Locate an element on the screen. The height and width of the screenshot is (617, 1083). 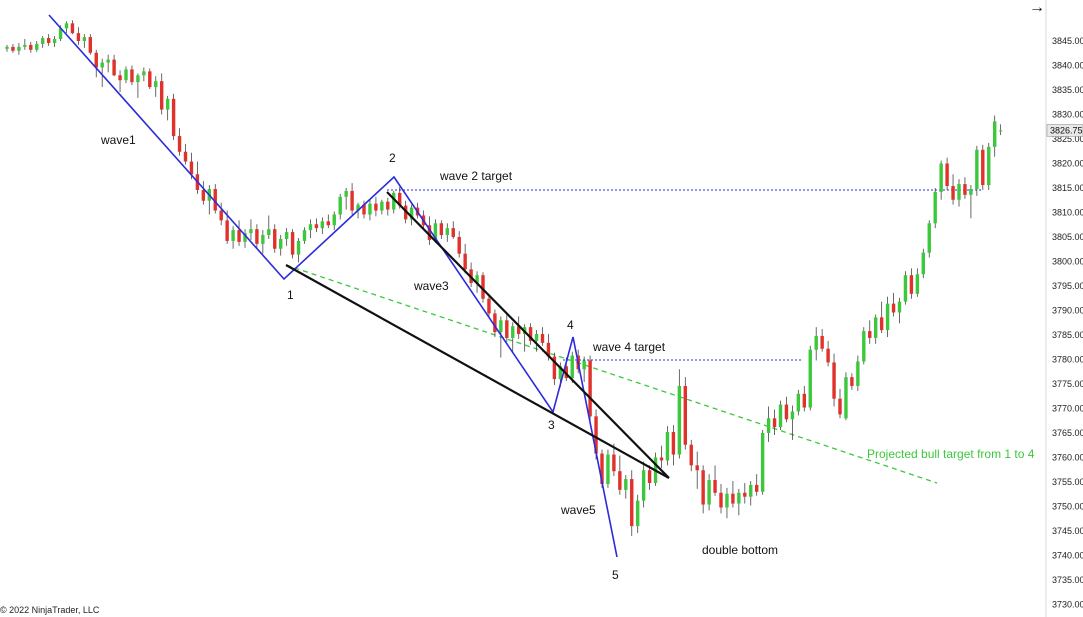
chart-annotation: 1 is located at coordinates (290, 295).